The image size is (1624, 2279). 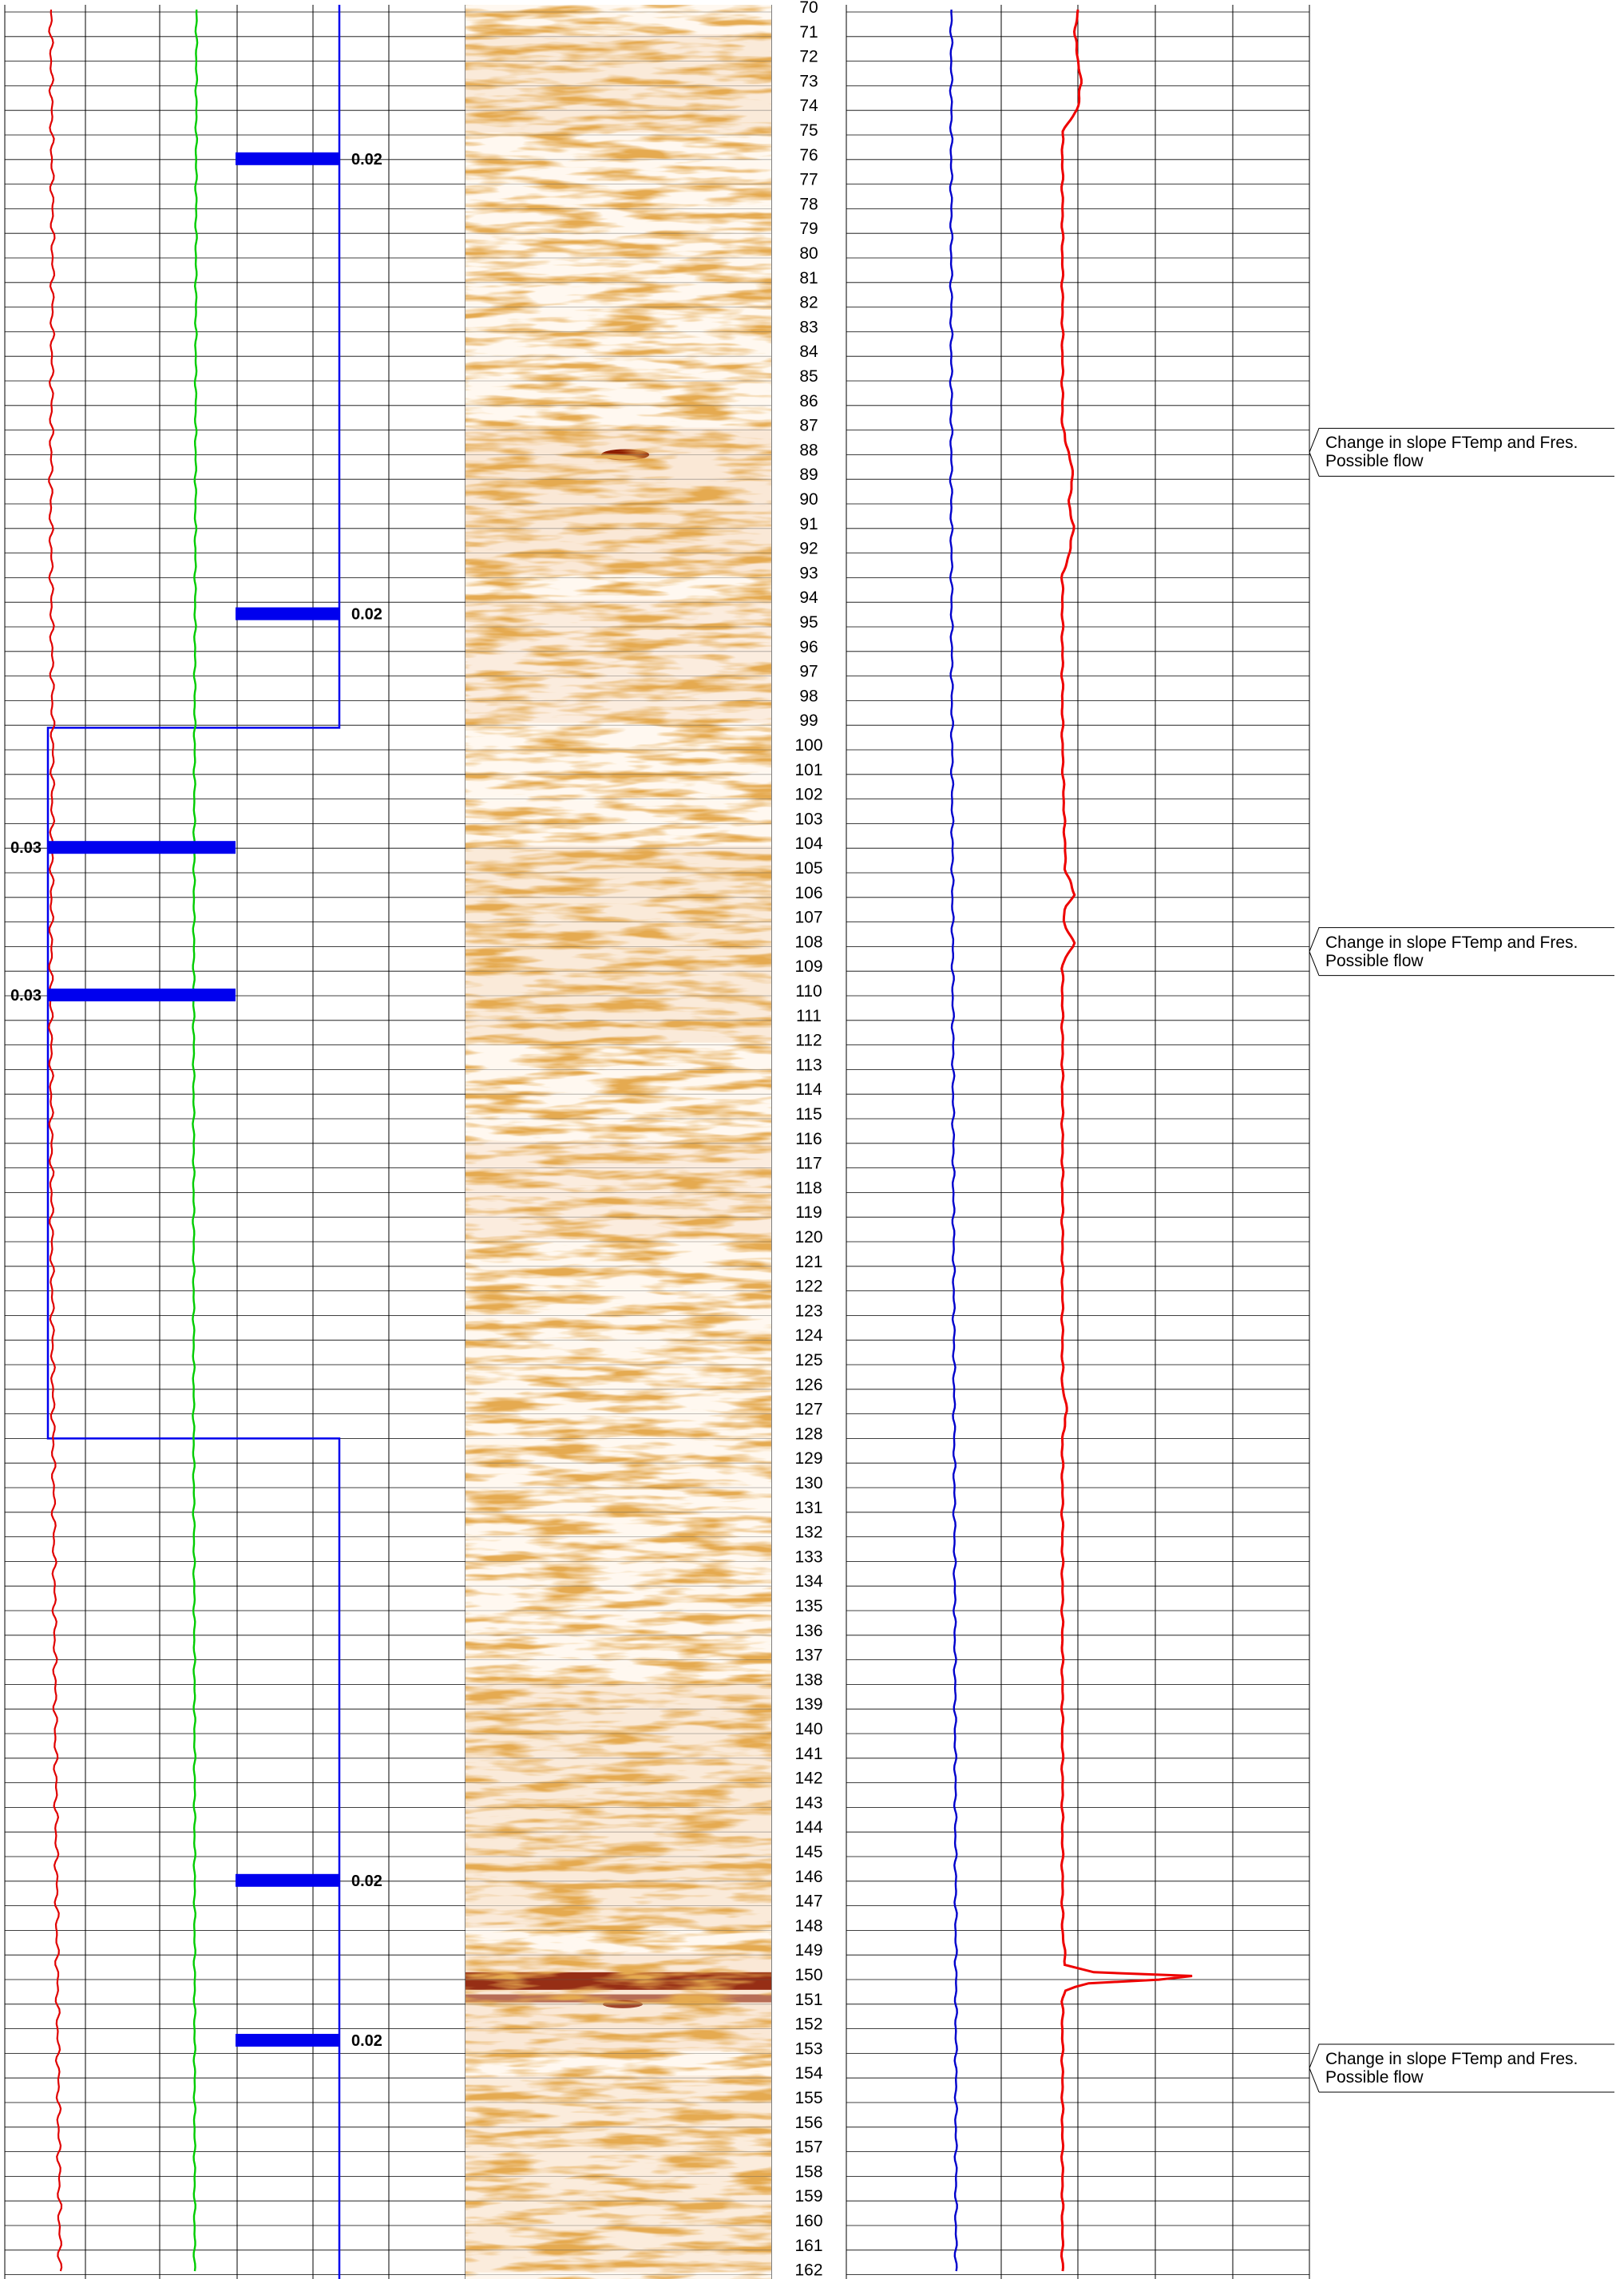 I want to click on depth-tick-label: 135, so click(x=808, y=1606).